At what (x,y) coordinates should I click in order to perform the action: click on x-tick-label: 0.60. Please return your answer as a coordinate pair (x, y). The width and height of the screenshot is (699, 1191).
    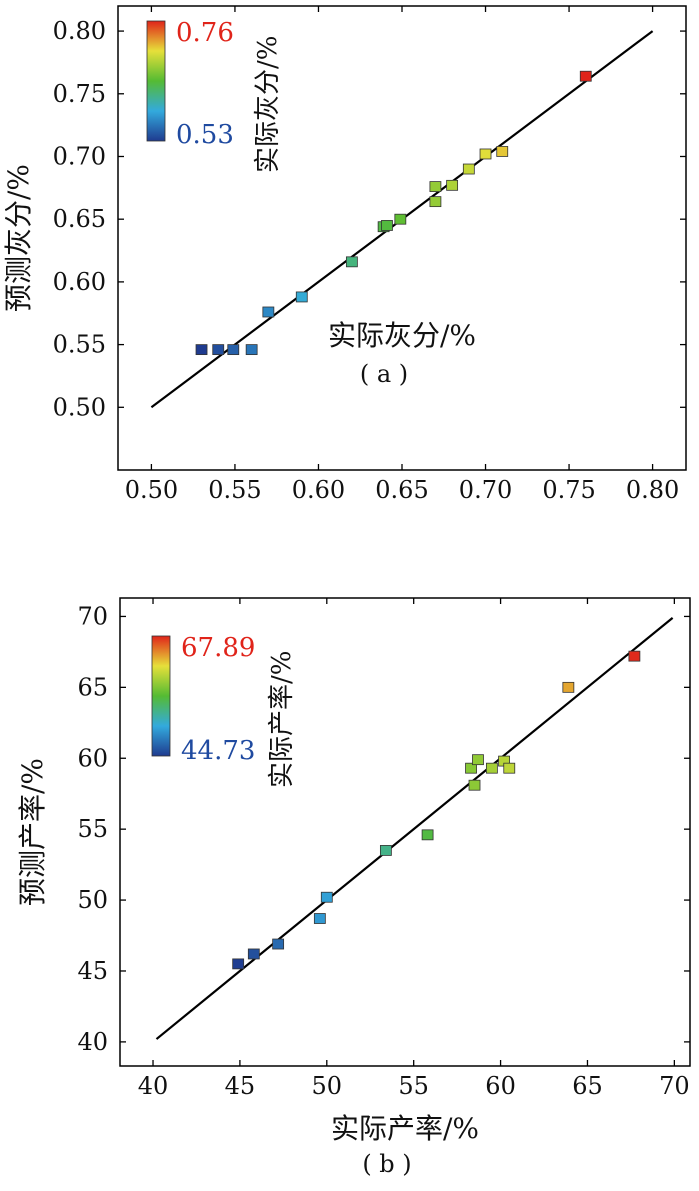
    Looking at the image, I should click on (318, 490).